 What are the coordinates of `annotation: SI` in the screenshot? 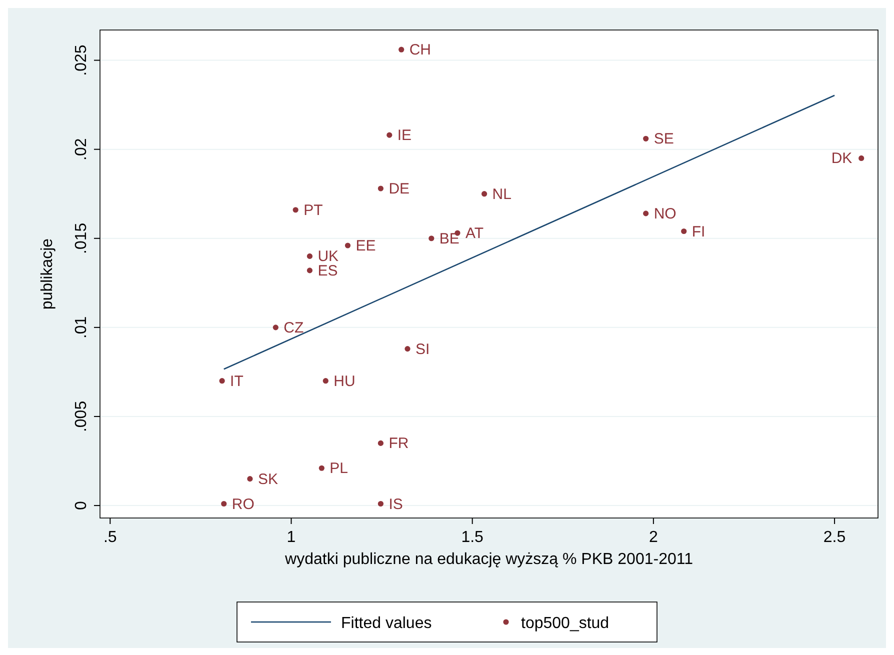 It's located at (423, 349).